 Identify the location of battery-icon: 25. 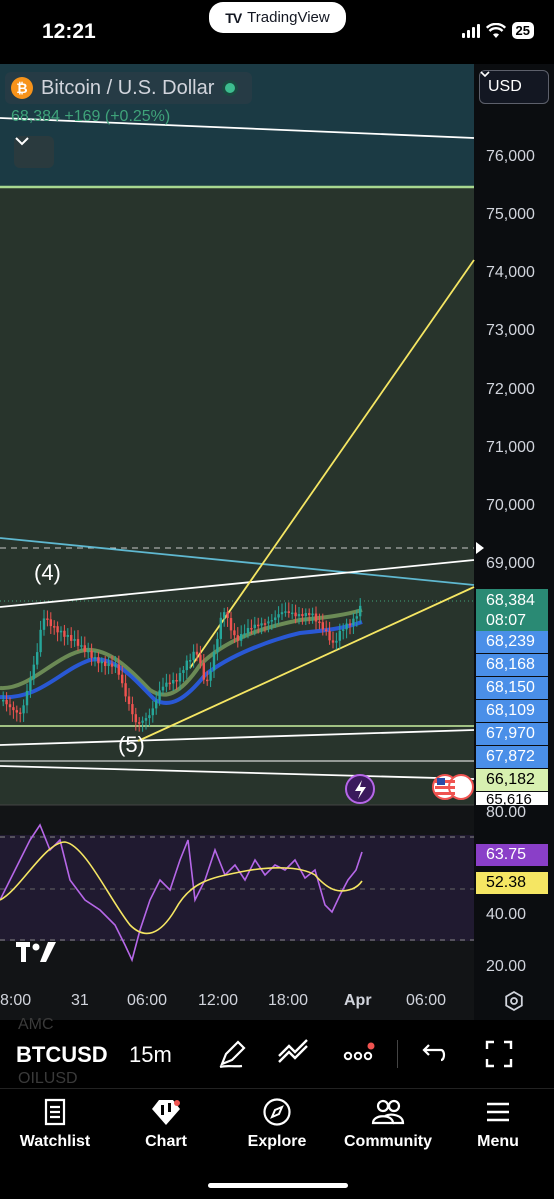
(522, 30).